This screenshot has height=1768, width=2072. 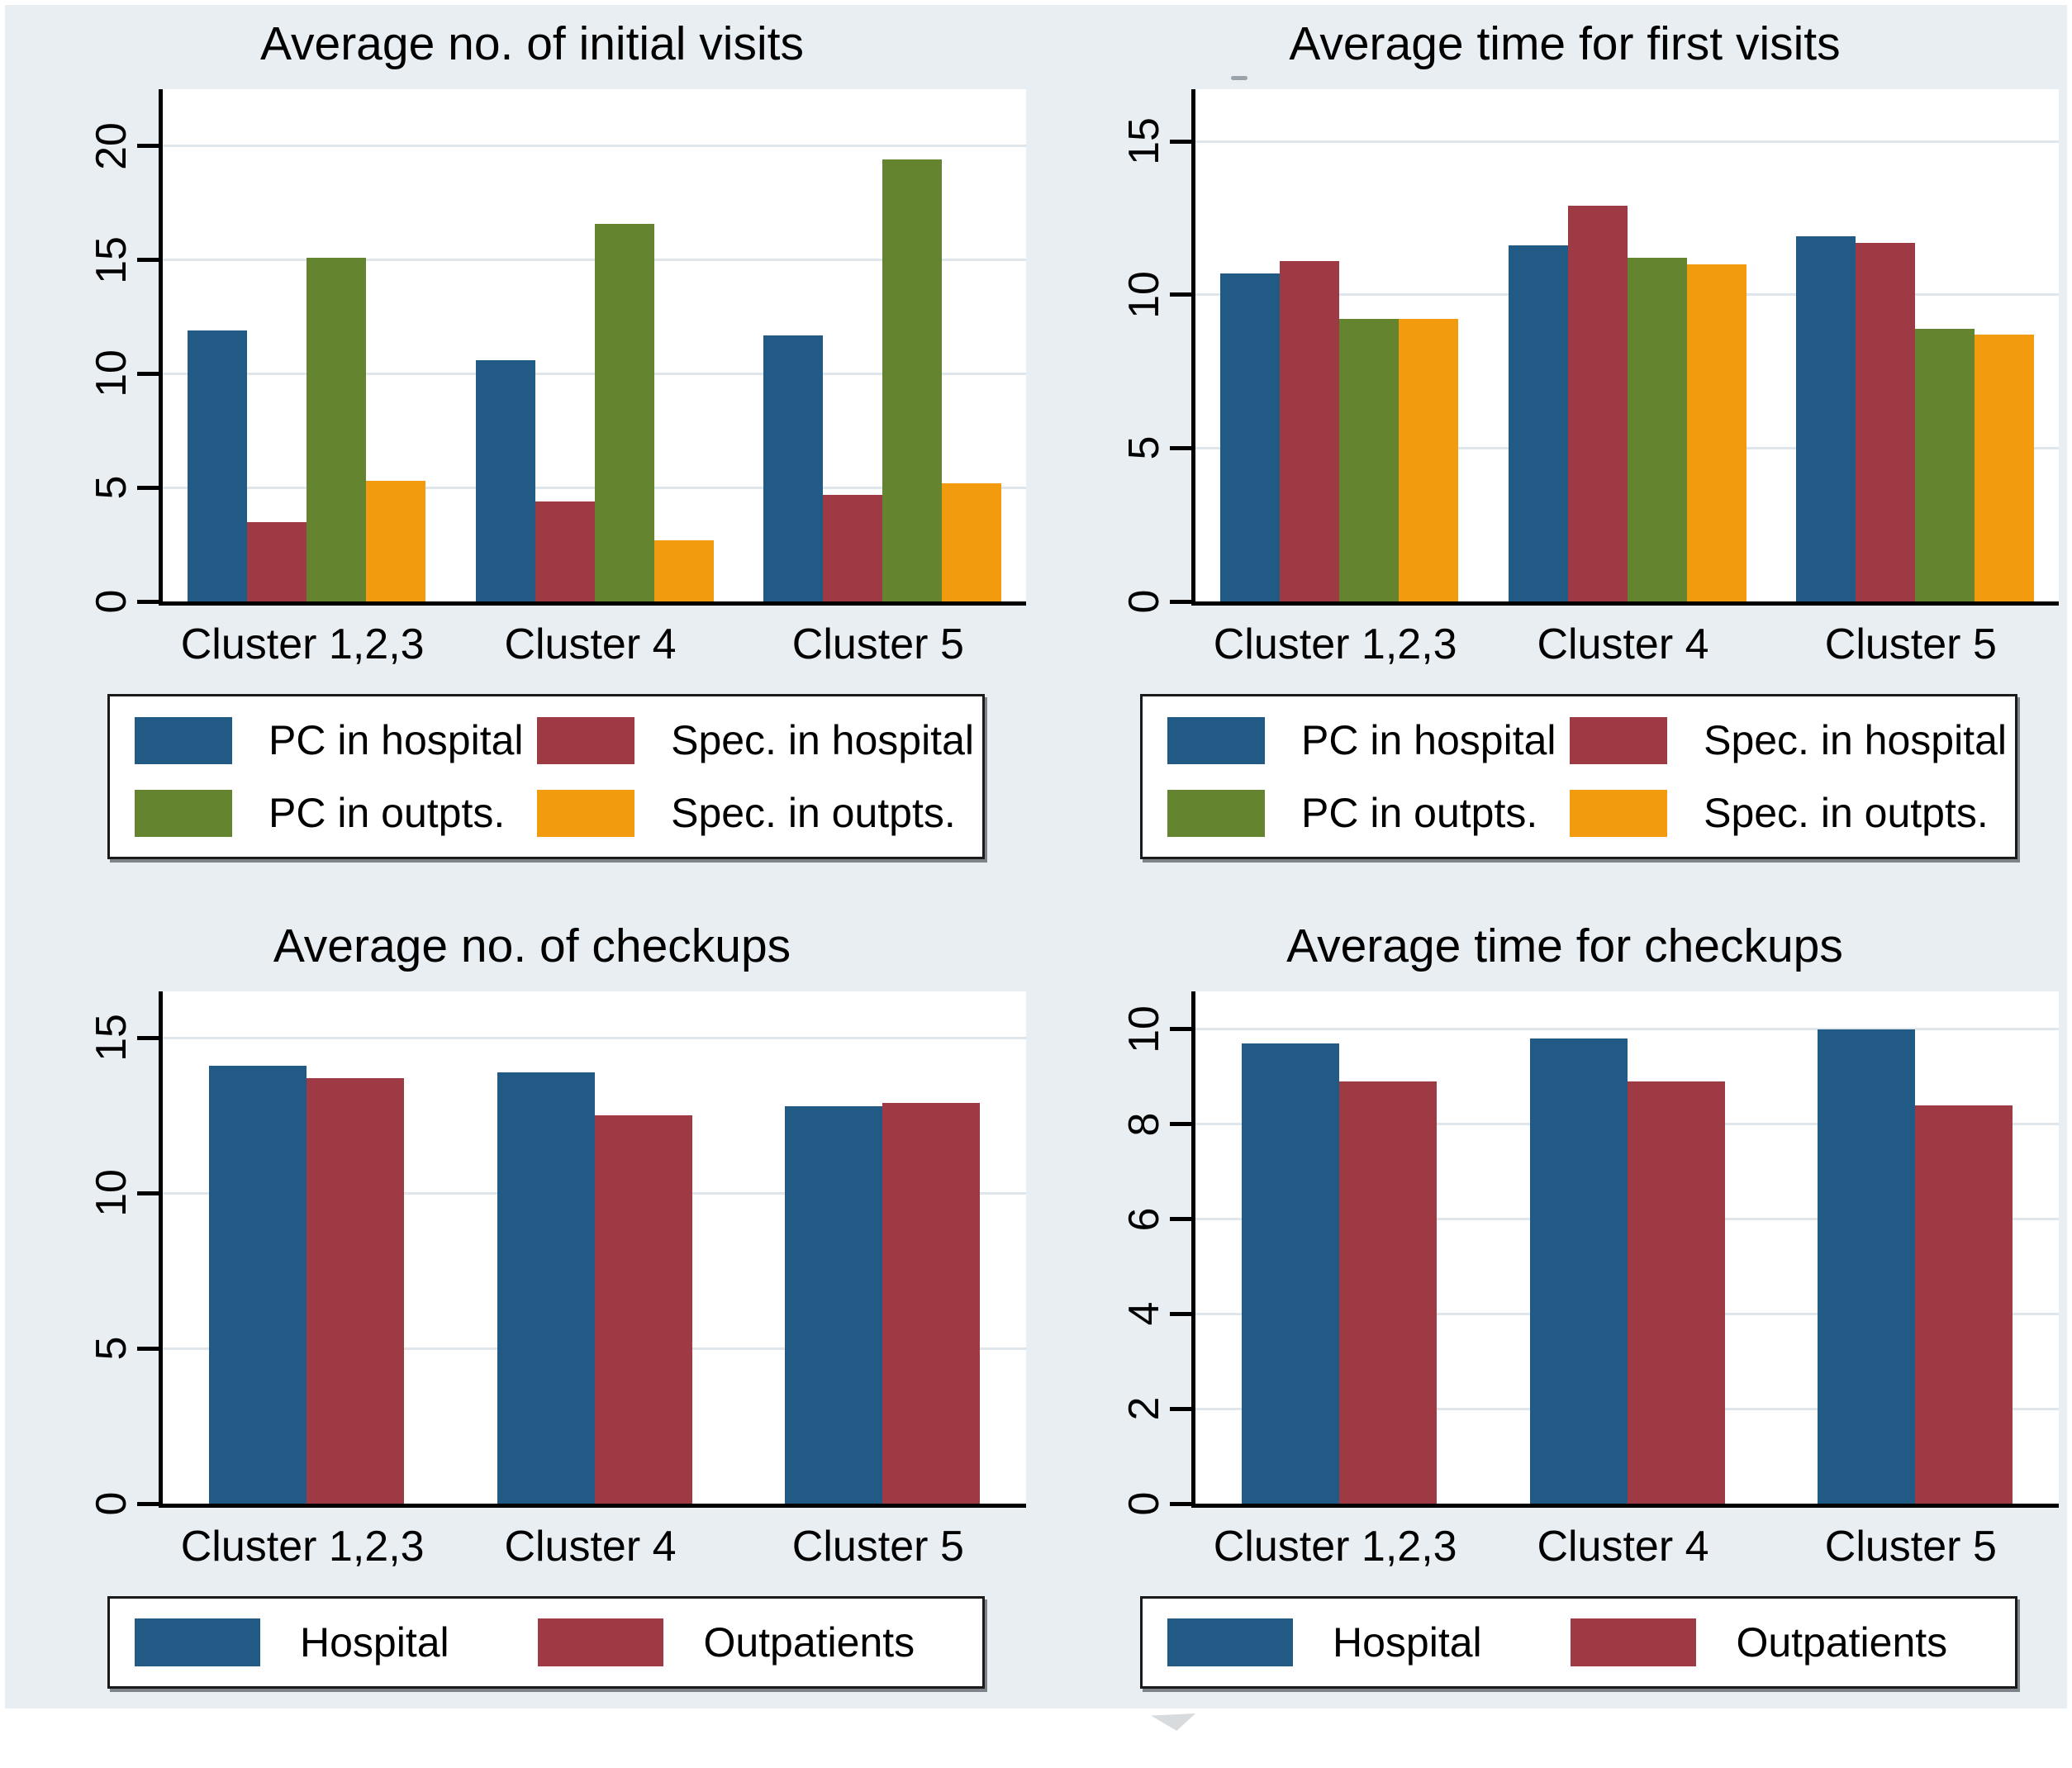 What do you see at coordinates (111, 145) in the screenshot?
I see `y-axis-tick-label: 20` at bounding box center [111, 145].